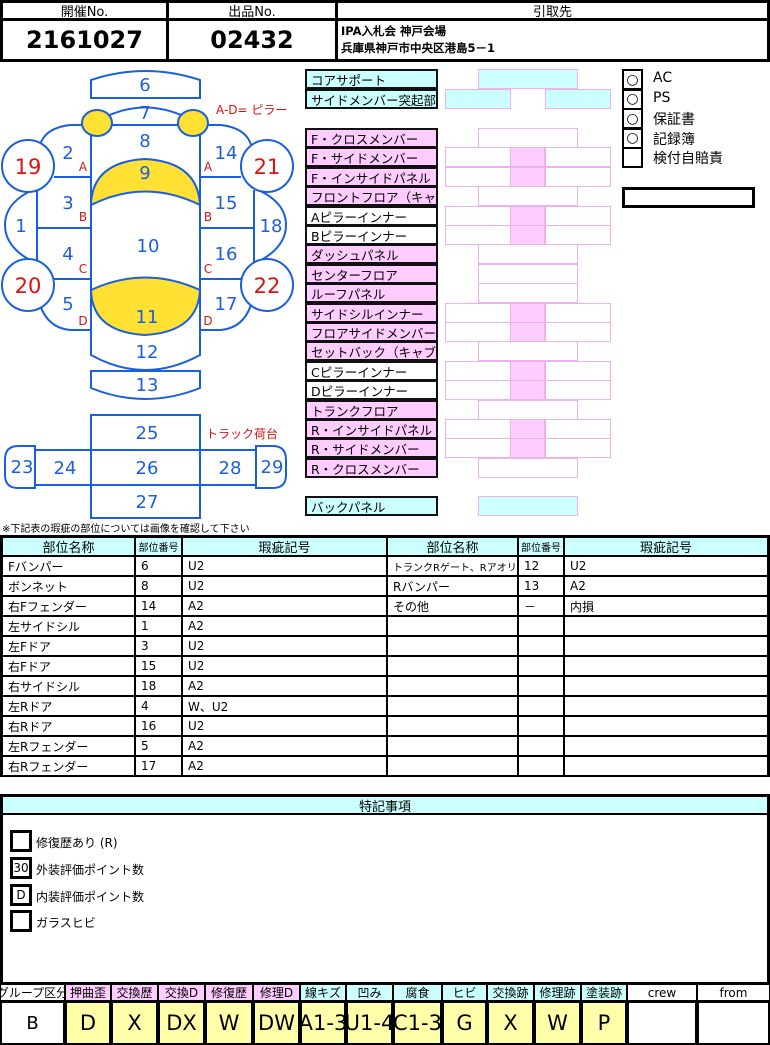  What do you see at coordinates (371, 351) in the screenshot?
I see `frame-label-11: セットバック（キャブ背）` at bounding box center [371, 351].